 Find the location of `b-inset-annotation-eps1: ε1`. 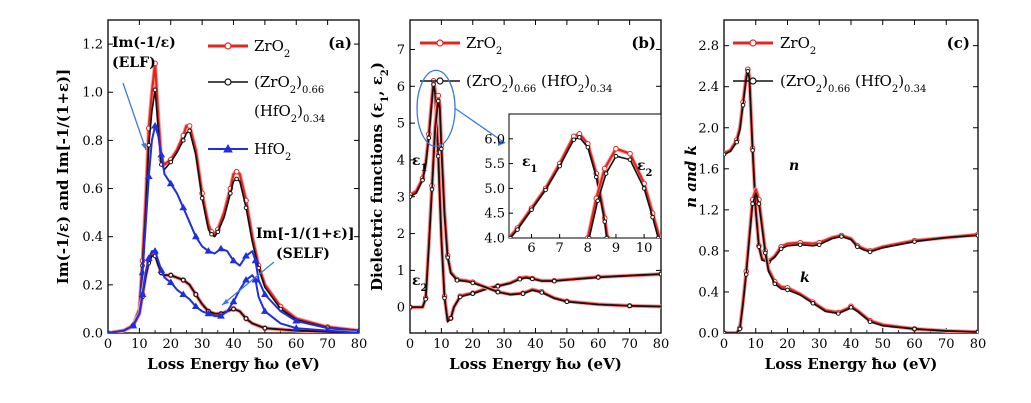

b-inset-annotation-eps1: ε1 is located at coordinates (529, 164).